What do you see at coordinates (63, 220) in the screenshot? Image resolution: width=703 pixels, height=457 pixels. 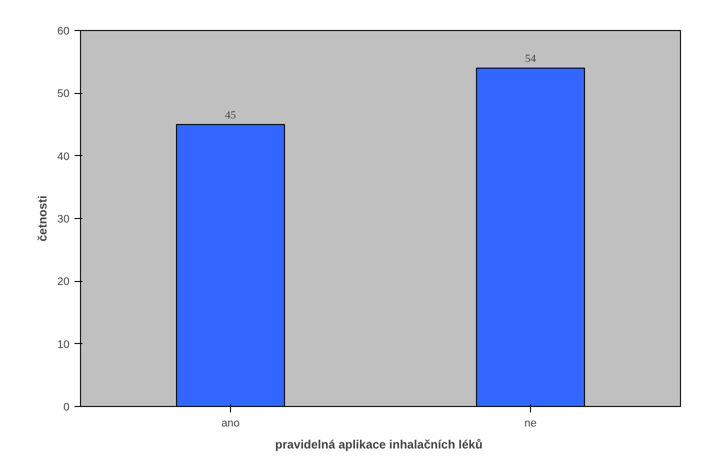 I see `y-tick-label: 30` at bounding box center [63, 220].